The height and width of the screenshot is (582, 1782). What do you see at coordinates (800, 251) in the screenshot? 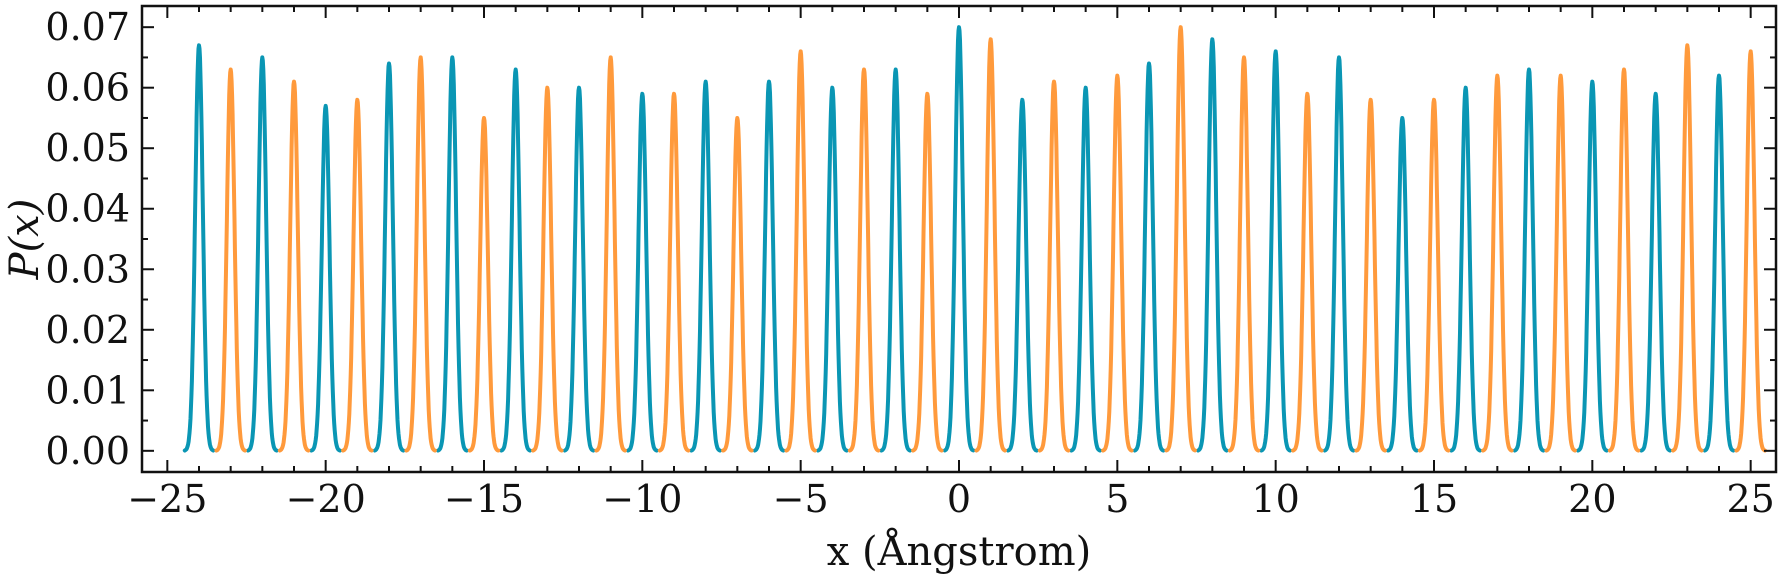
I see `peak-series-2-x--5` at bounding box center [800, 251].